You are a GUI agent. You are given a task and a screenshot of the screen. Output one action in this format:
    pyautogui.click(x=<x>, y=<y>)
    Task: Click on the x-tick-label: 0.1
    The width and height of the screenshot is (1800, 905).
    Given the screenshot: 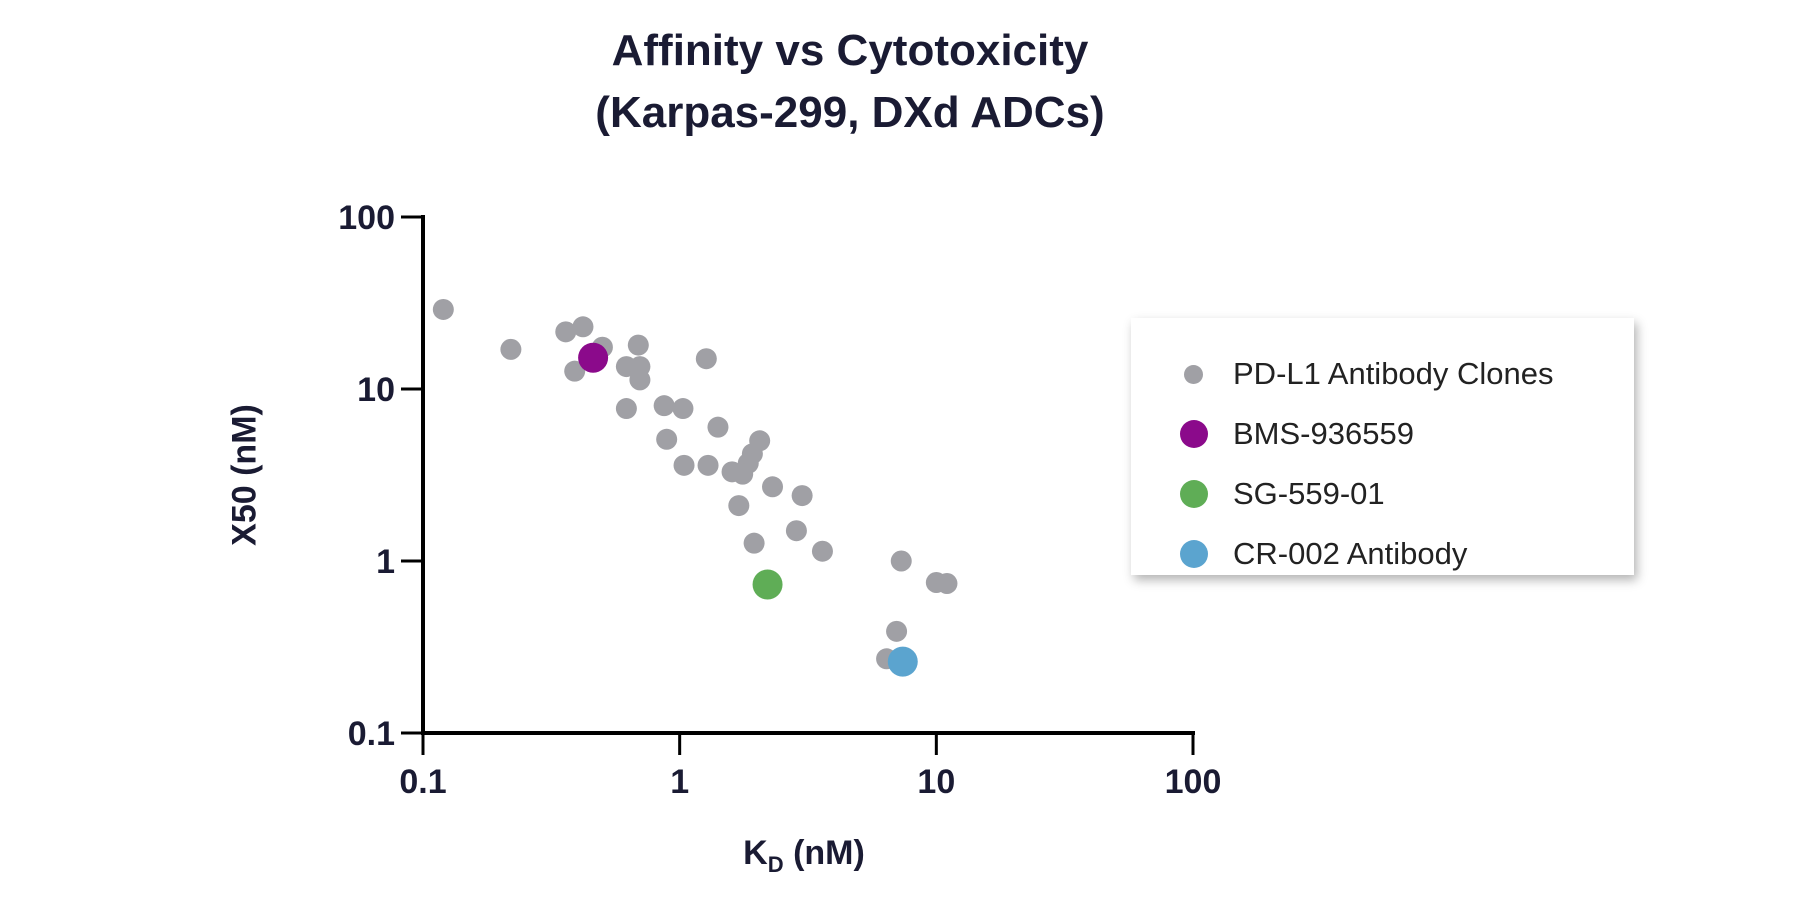 What is the action you would take?
    pyautogui.click(x=422, y=782)
    